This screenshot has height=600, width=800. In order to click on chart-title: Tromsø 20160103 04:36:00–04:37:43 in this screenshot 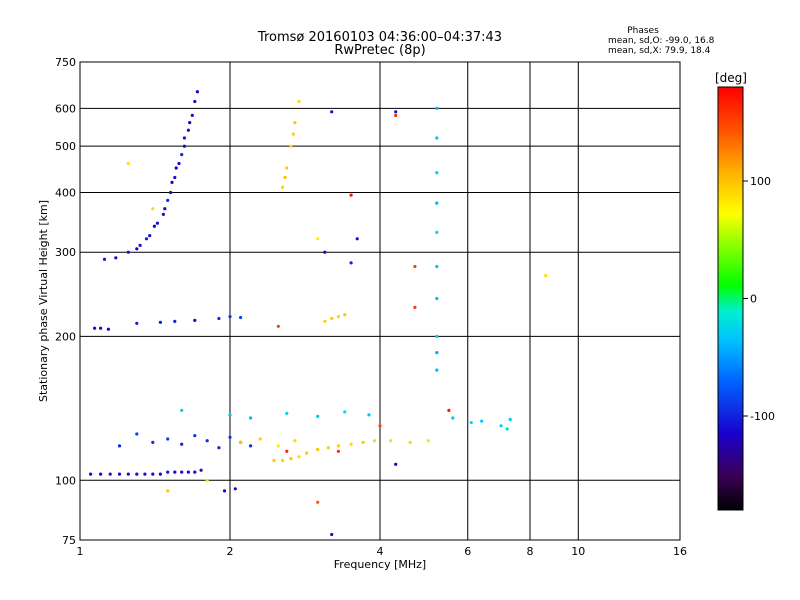, I will do `click(379, 37)`.